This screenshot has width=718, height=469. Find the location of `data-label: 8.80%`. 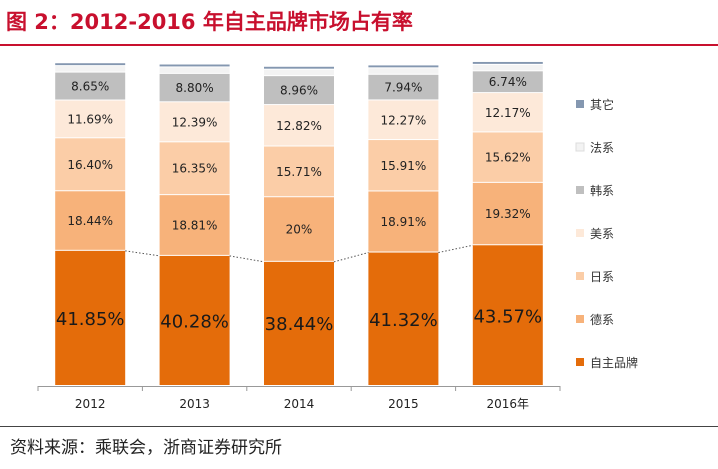

data-label: 8.80% is located at coordinates (195, 88).